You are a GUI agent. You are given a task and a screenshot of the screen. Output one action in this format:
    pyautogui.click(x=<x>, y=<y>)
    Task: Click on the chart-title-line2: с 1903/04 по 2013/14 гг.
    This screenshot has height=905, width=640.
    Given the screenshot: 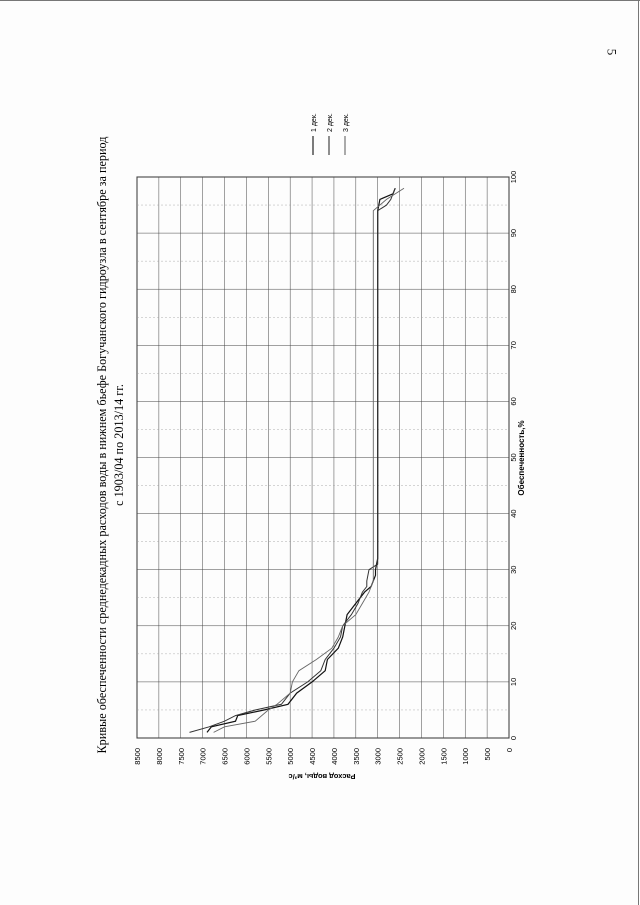 What is the action you would take?
    pyautogui.click(x=119, y=445)
    